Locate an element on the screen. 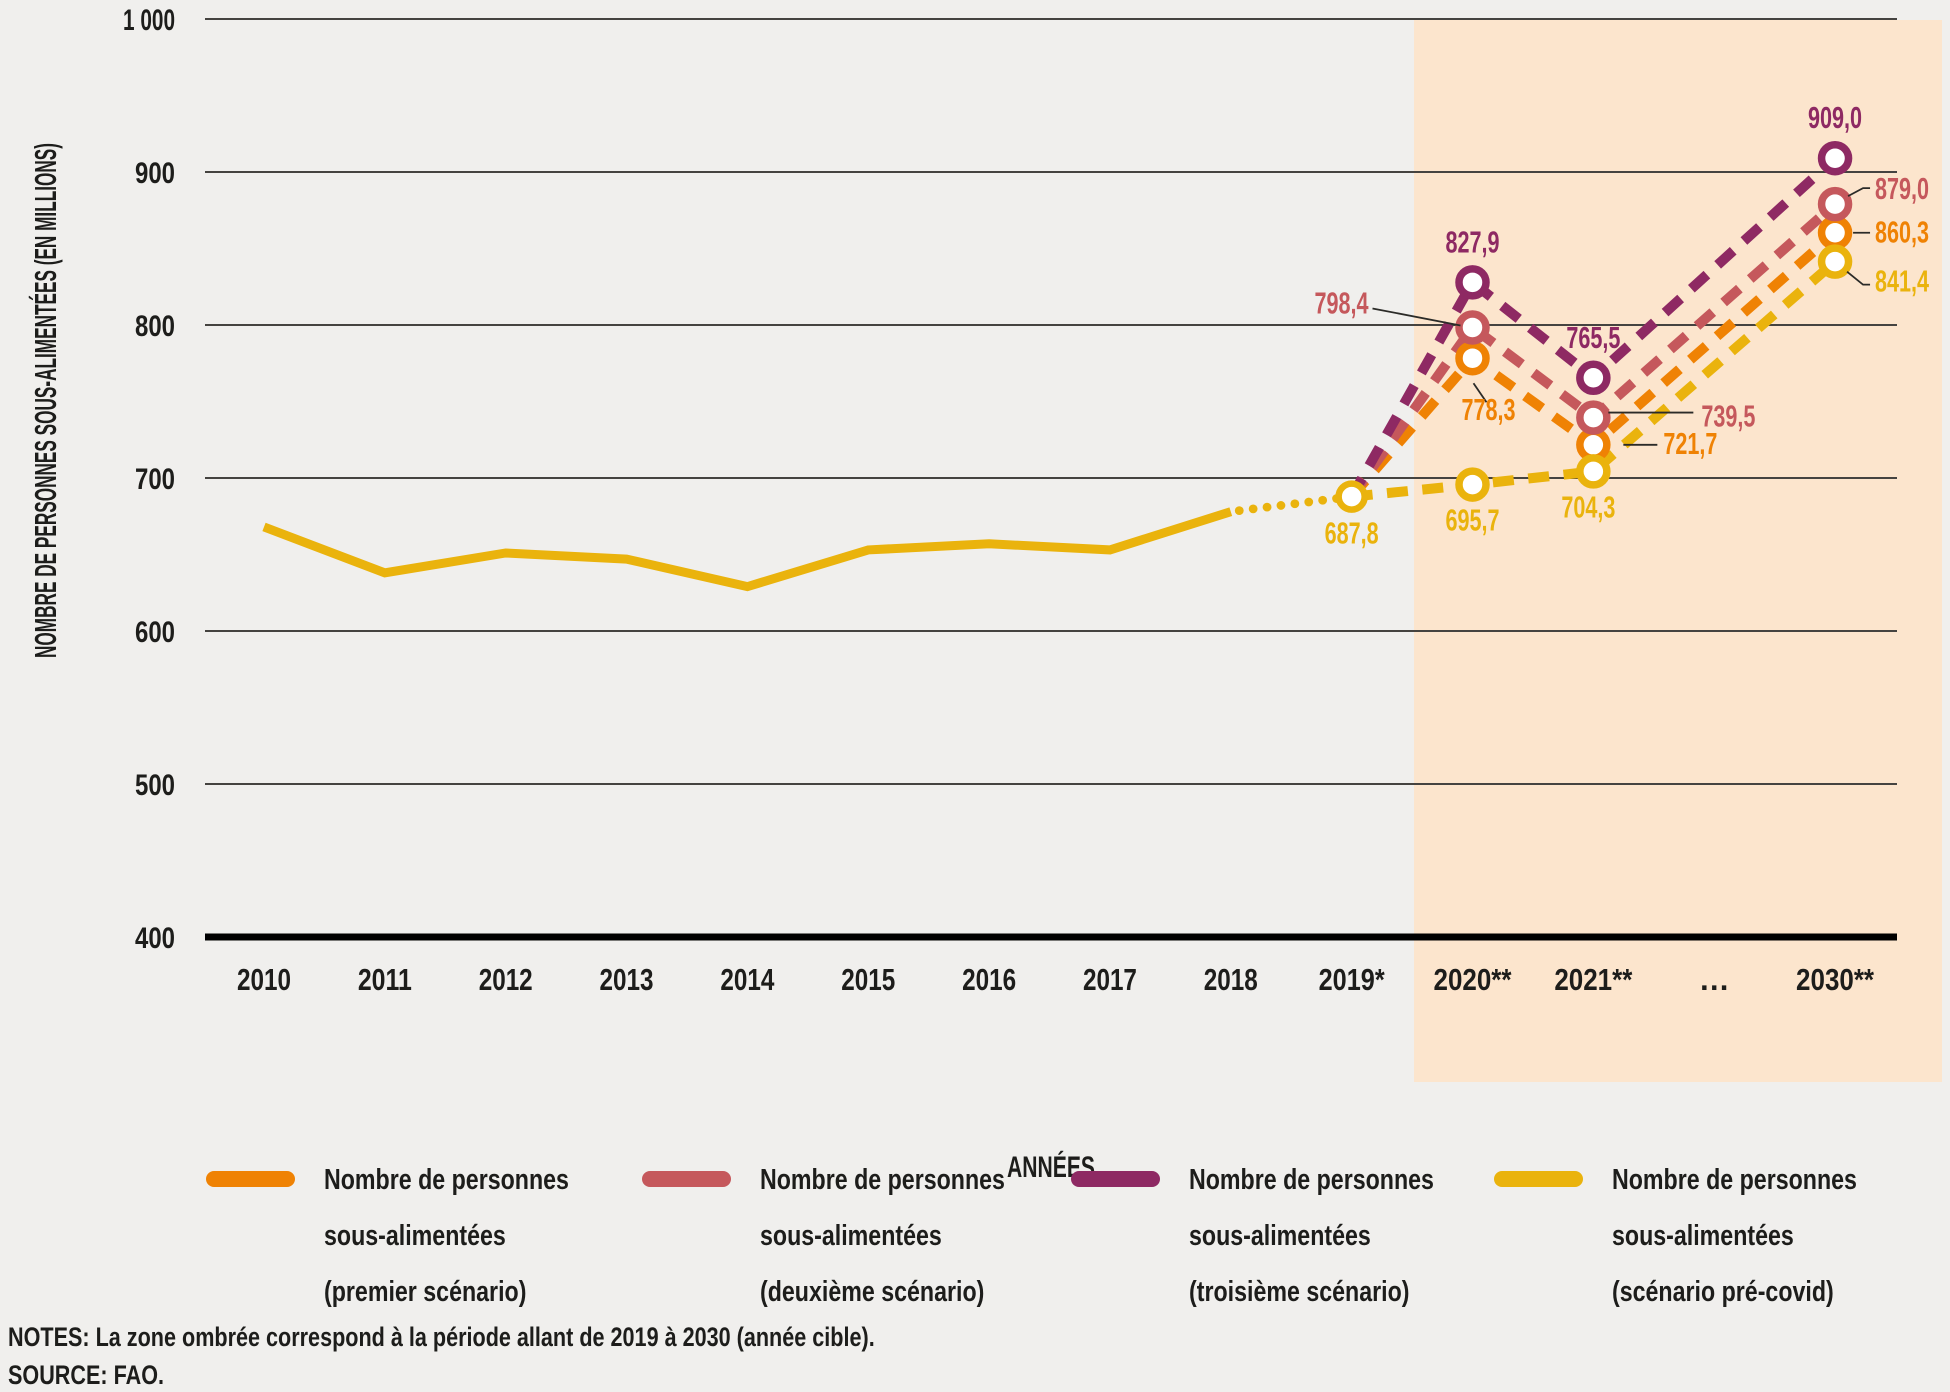 Image resolution: width=1950 pixels, height=1392 pixels. data-label-704-3: 704,3 is located at coordinates (1588, 506).